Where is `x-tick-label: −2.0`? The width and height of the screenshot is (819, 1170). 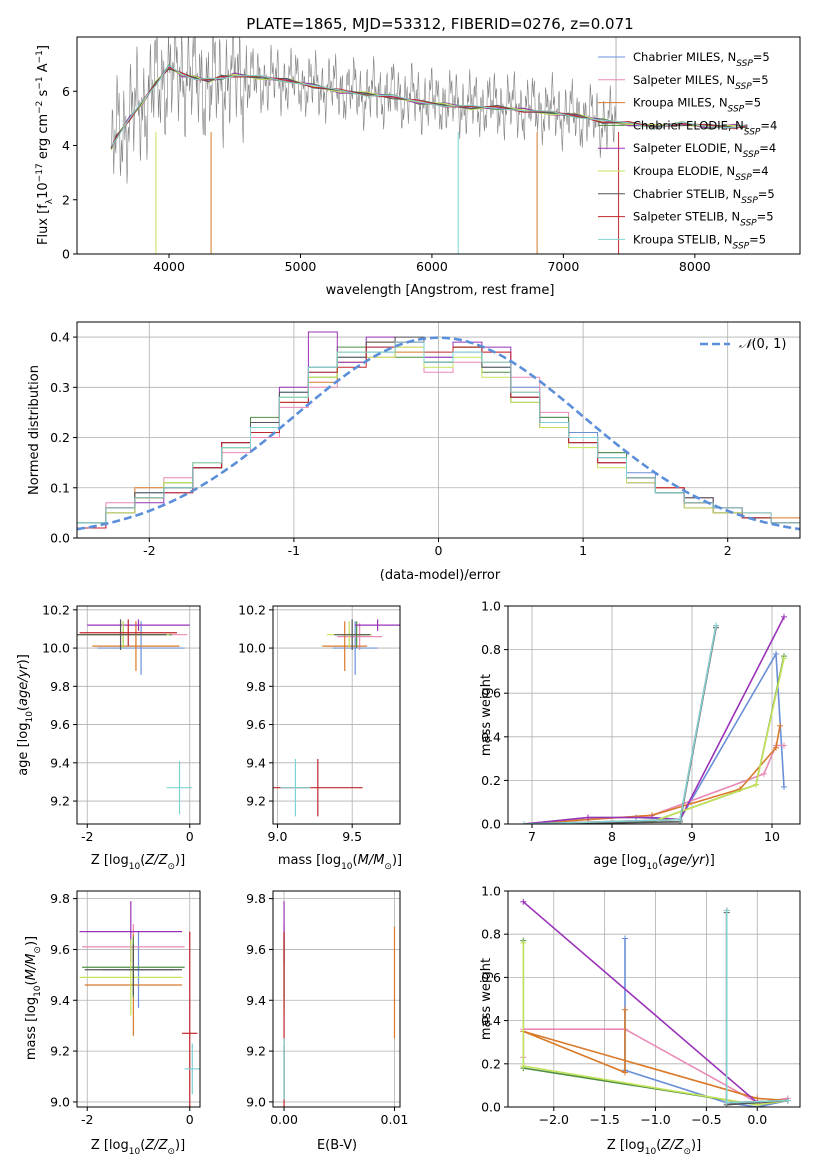 x-tick-label: −2.0 is located at coordinates (554, 1119).